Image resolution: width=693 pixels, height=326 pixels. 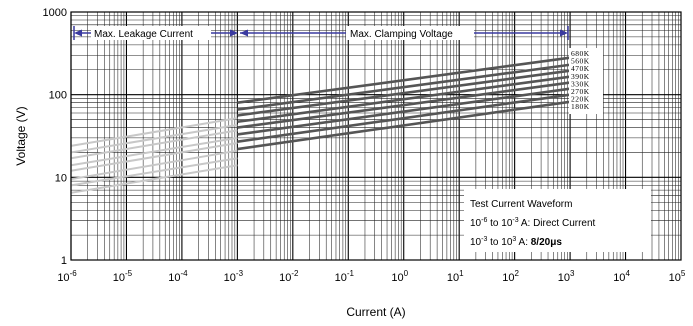 I want to click on dc-post: A: Direct Current, so click(x=557, y=223).